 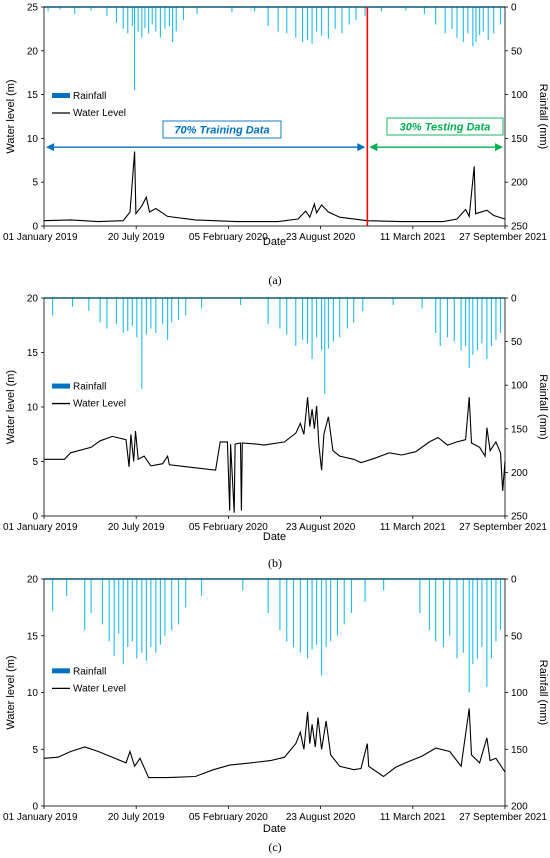 I want to click on y-tick-label: 25, so click(x=33, y=8).